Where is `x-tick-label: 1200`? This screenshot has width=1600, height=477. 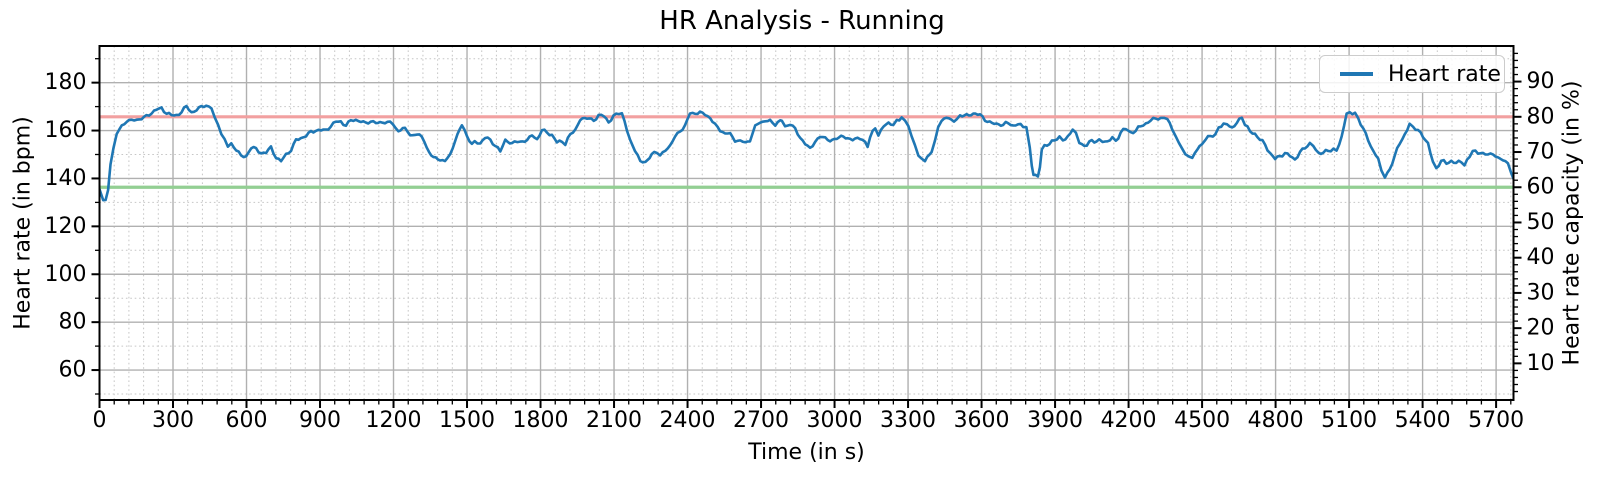
x-tick-label: 1200 is located at coordinates (394, 420).